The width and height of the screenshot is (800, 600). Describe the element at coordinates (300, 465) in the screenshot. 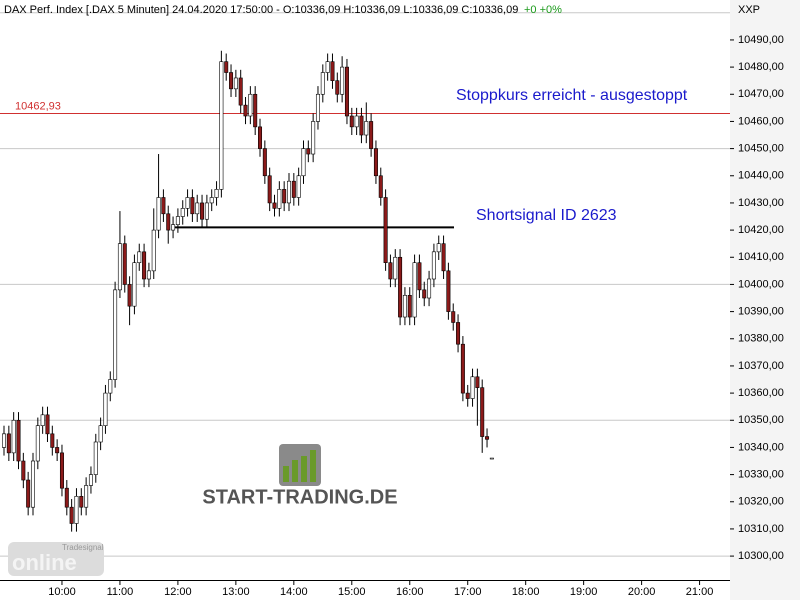

I see `brand-logo` at that location.